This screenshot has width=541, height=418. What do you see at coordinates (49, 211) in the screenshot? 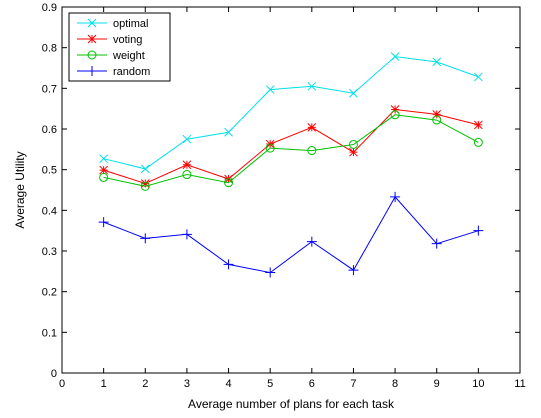
I see `y-tick-label: 0.4` at bounding box center [49, 211].